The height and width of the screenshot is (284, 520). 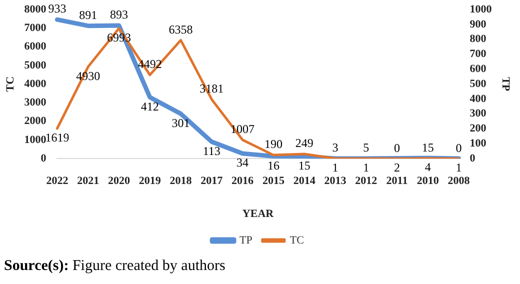 What do you see at coordinates (478, 128) in the screenshot?
I see `y2-tick-label: 200` at bounding box center [478, 128].